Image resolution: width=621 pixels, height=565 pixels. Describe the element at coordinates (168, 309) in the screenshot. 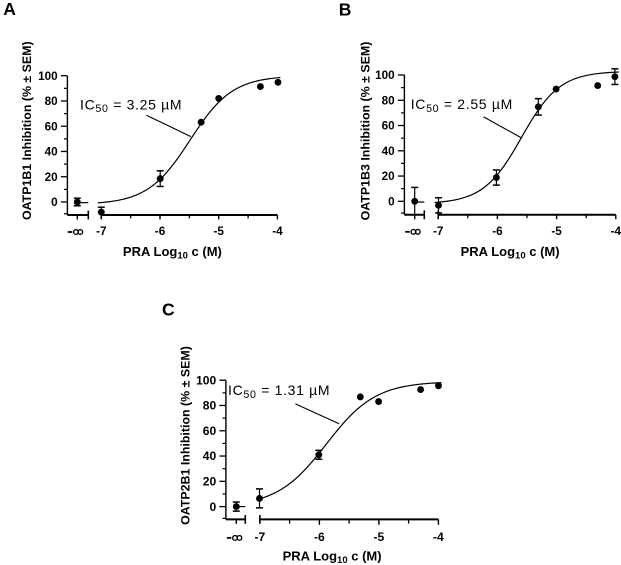

I see `svg-text: C` at that location.